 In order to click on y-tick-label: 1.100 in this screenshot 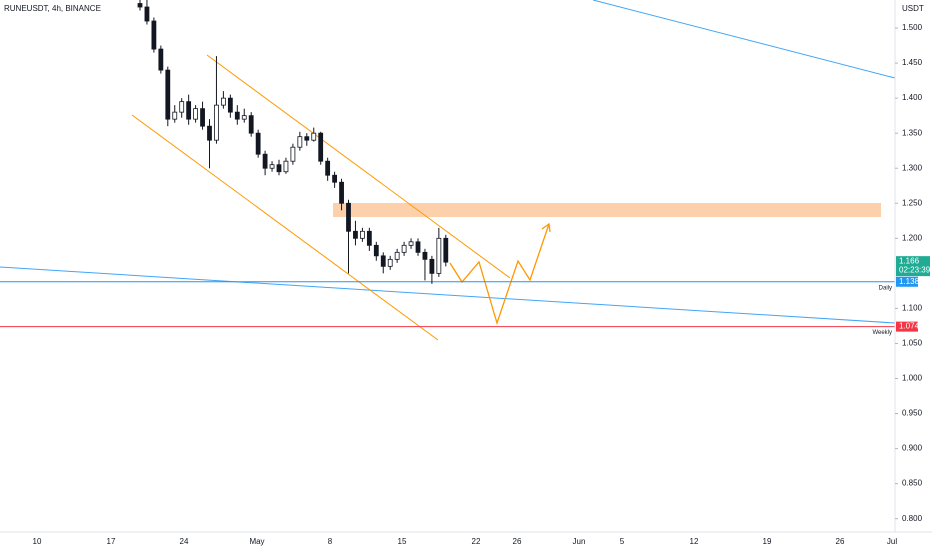, I will do `click(912, 308)`.